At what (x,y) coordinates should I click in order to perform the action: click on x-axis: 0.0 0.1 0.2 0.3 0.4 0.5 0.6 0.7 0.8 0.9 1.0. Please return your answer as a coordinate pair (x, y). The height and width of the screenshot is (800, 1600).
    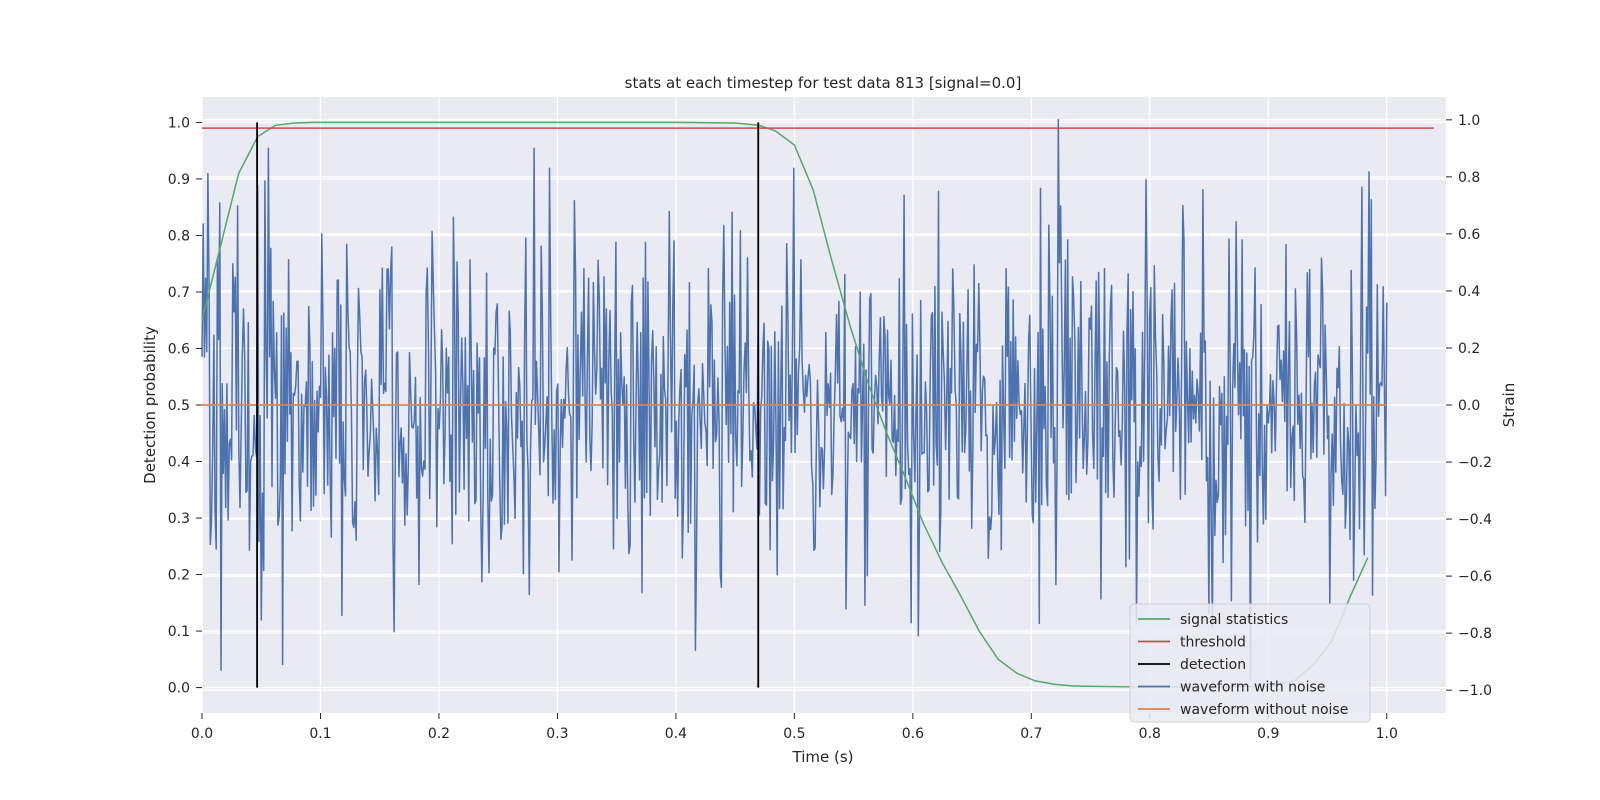
    Looking at the image, I should click on (794, 727).